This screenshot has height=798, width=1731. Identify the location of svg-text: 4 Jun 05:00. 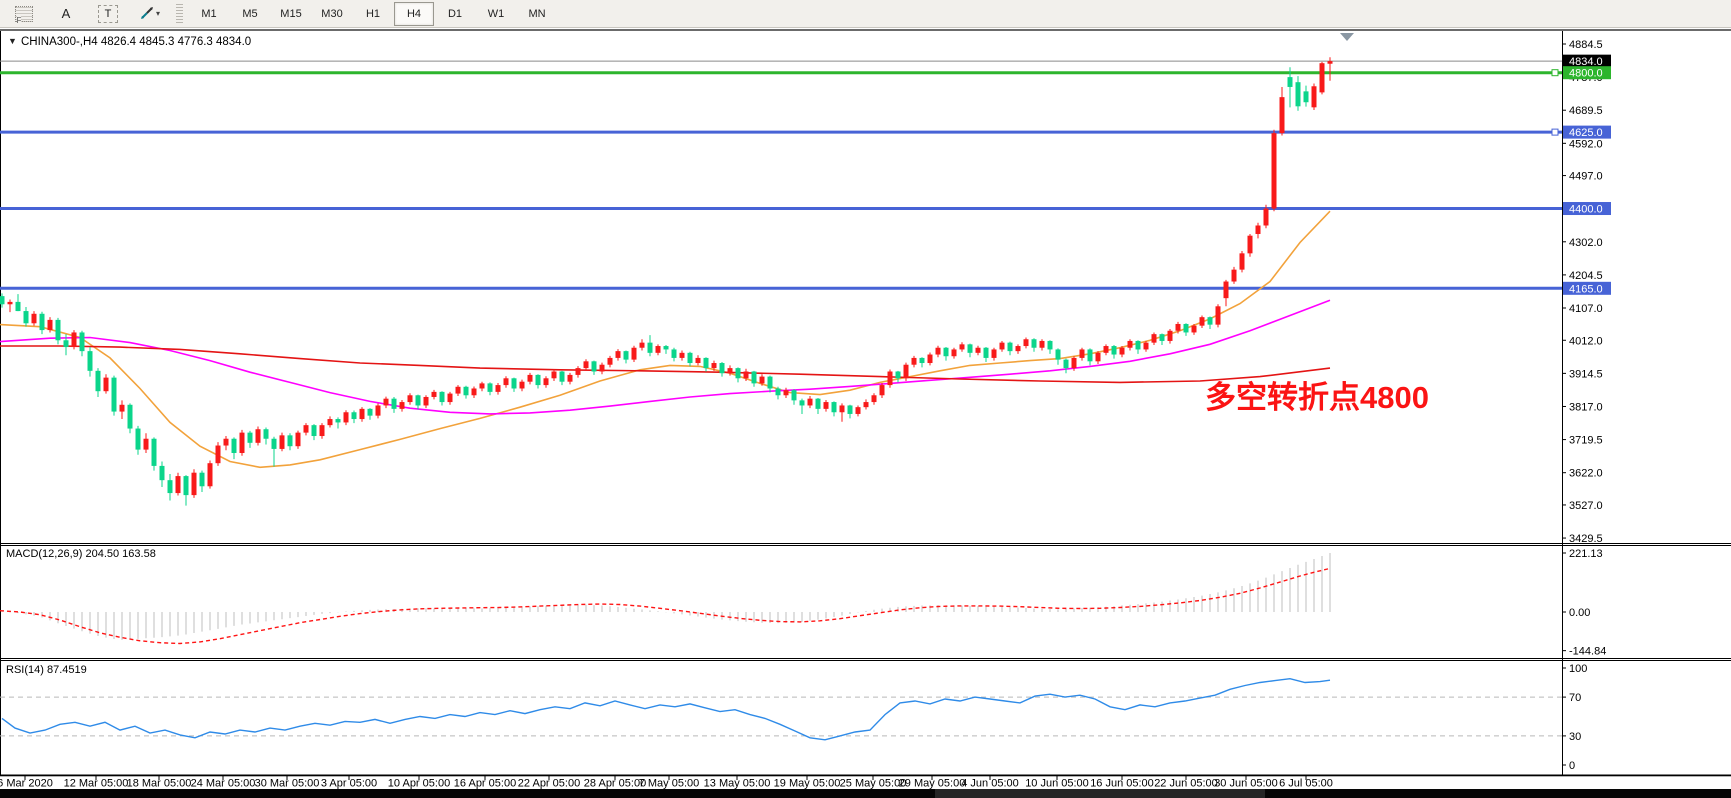
(990, 784).